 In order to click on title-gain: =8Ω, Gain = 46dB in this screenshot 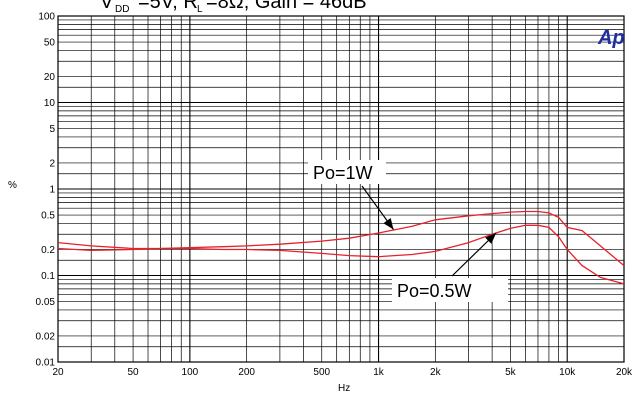, I will do `click(286, 6)`.